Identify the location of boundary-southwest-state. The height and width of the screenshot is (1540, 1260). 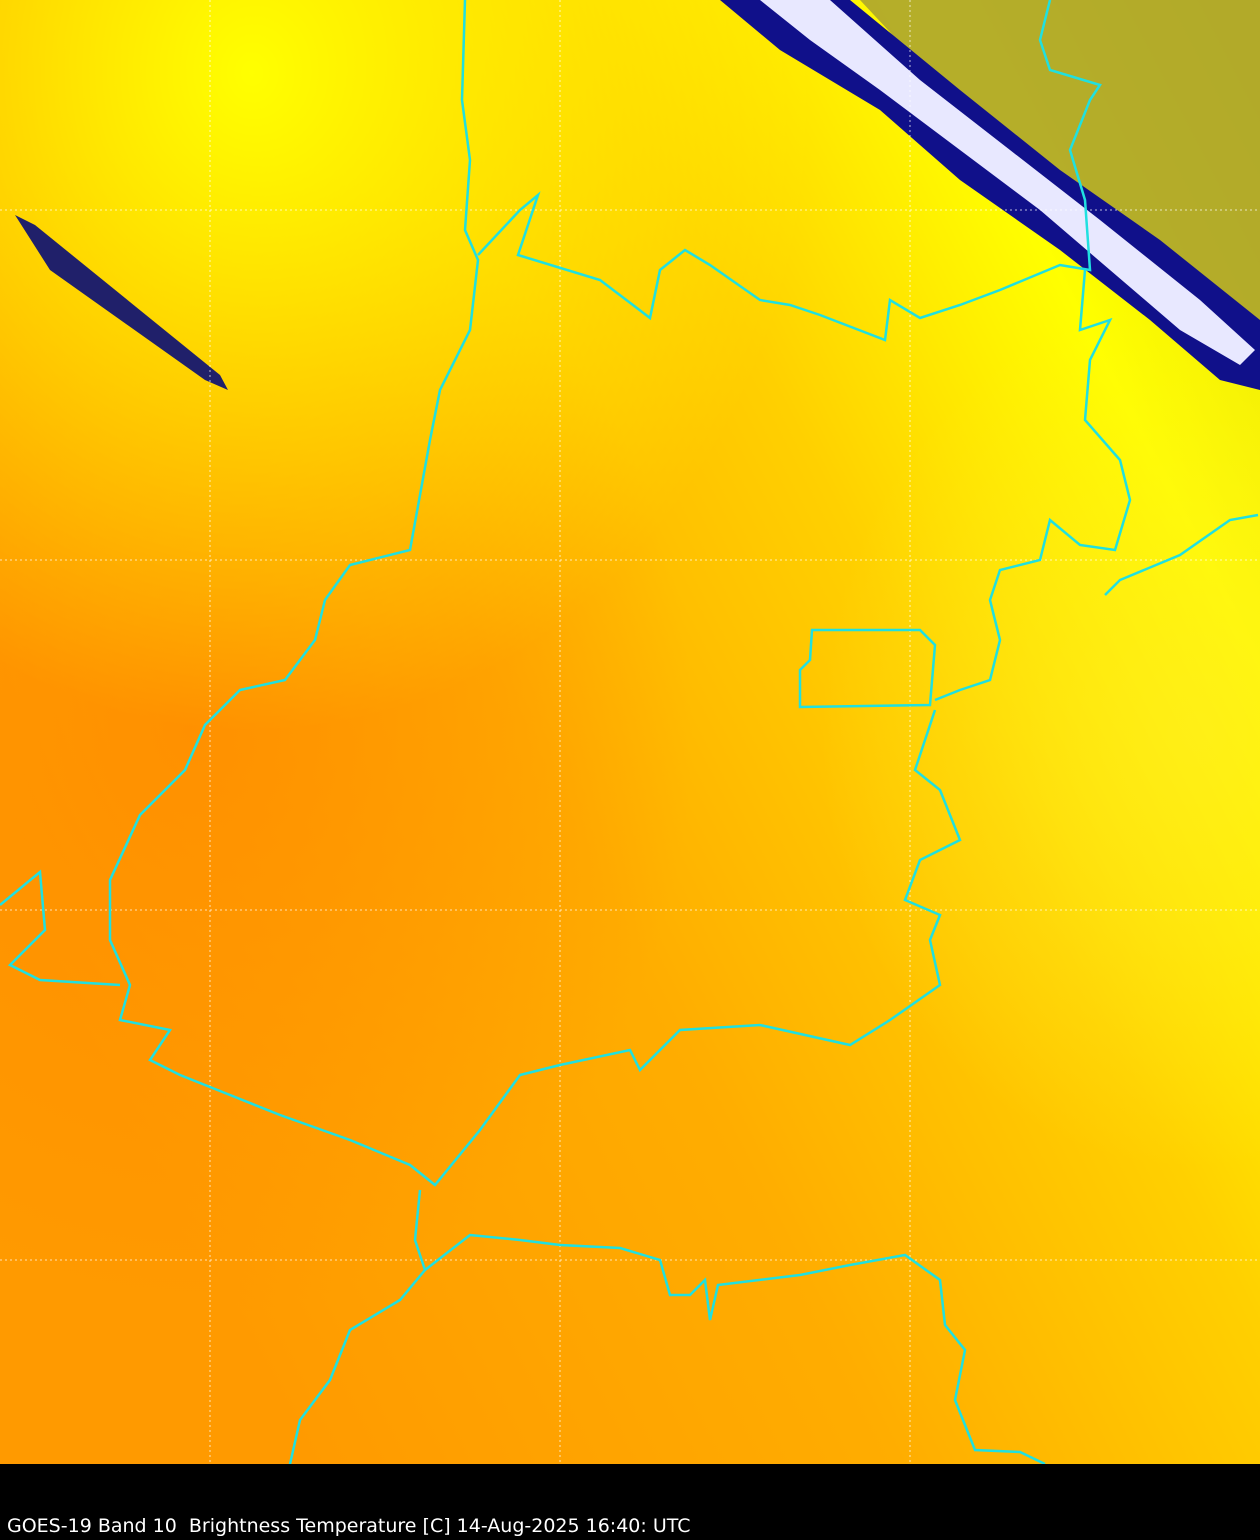
(60, 928).